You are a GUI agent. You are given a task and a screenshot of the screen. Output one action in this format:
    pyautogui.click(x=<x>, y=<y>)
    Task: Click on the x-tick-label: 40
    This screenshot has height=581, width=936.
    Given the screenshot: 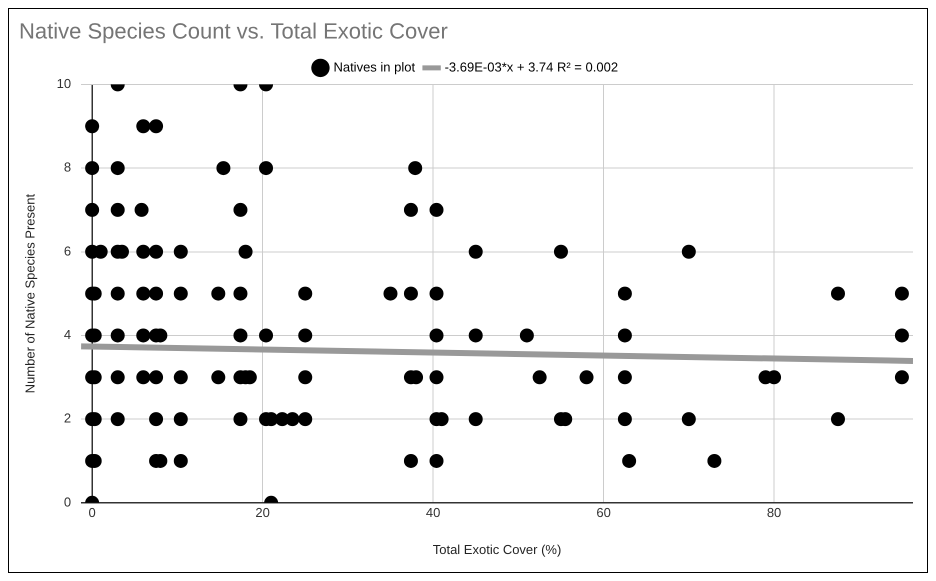 What is the action you would take?
    pyautogui.click(x=433, y=512)
    